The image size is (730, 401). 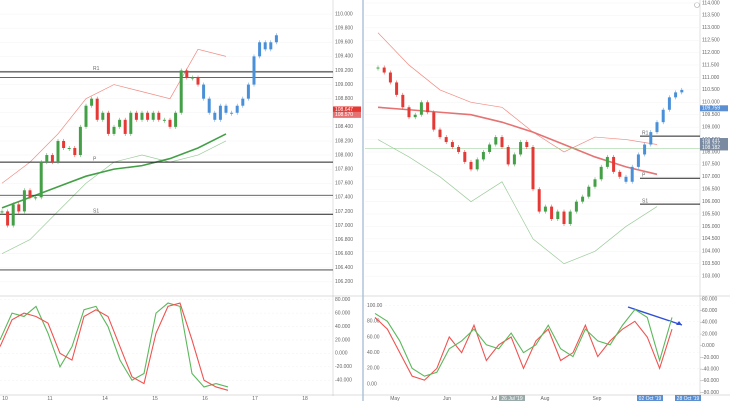 I want to click on osc-tick-label: -40.000, so click(x=343, y=381).